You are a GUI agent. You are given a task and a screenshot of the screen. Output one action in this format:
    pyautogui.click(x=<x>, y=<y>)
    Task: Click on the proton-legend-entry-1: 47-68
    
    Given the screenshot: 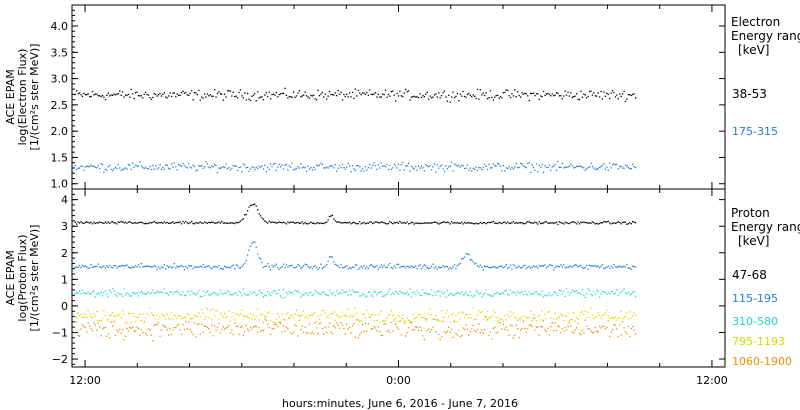 What is the action you would take?
    pyautogui.click(x=749, y=275)
    